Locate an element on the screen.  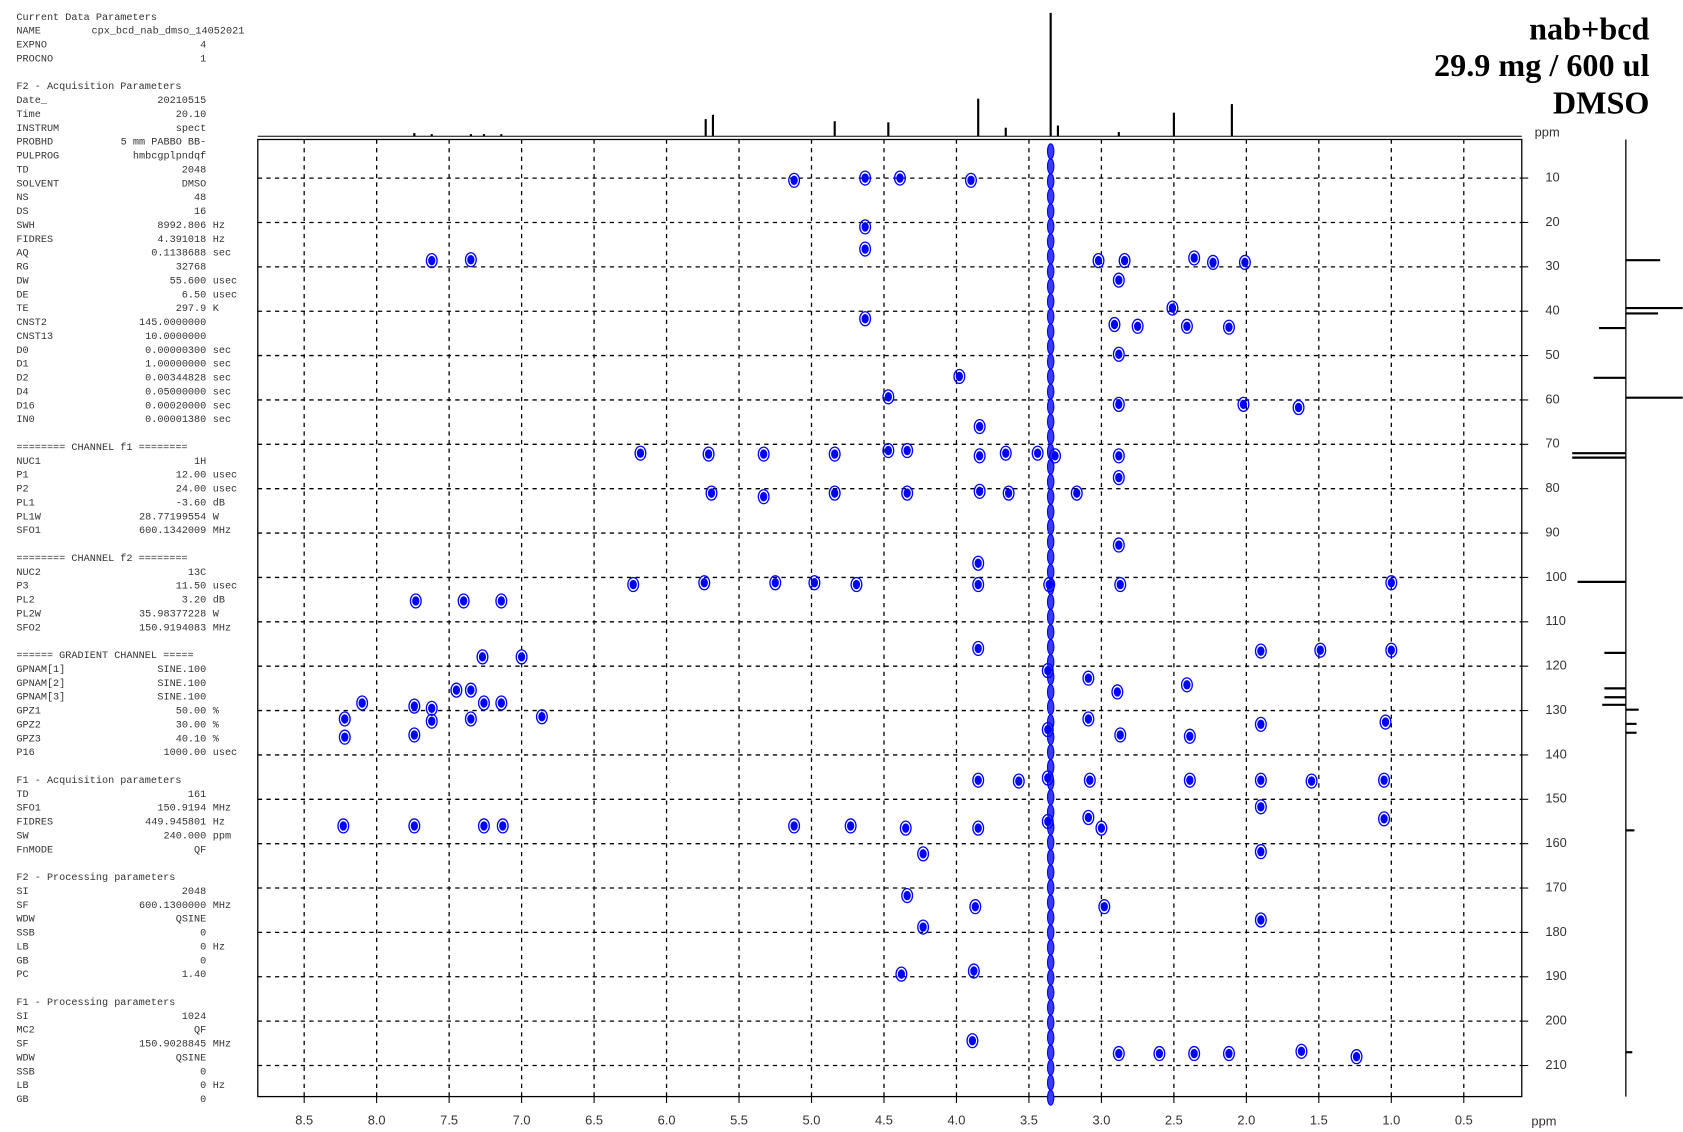
param-label: P16 is located at coordinates (25, 753).